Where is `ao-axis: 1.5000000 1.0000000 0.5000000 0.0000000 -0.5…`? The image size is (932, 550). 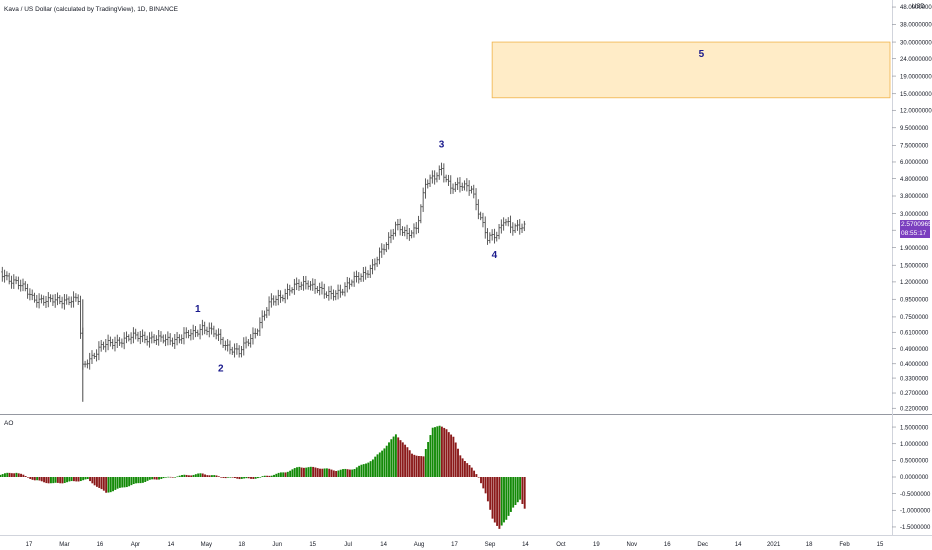
ao-axis: 1.5000000 1.0000000 0.5000000 0.0000000 -0.5… is located at coordinates (911, 478).